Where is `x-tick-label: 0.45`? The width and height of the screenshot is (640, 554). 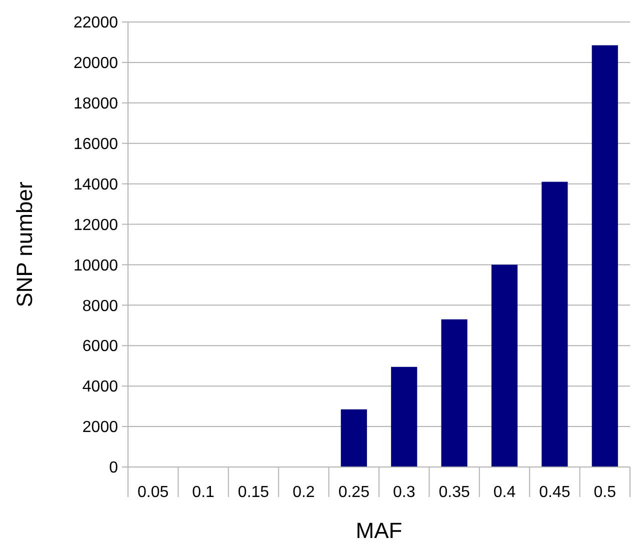
x-tick-label: 0.45 is located at coordinates (554, 492).